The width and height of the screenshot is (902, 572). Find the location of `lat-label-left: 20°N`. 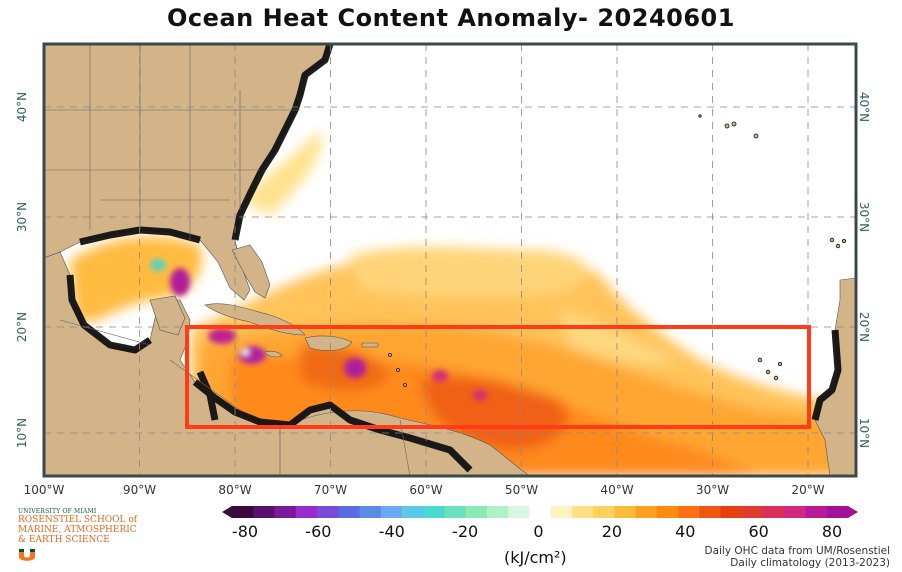

lat-label-left: 20°N is located at coordinates (22, 327).